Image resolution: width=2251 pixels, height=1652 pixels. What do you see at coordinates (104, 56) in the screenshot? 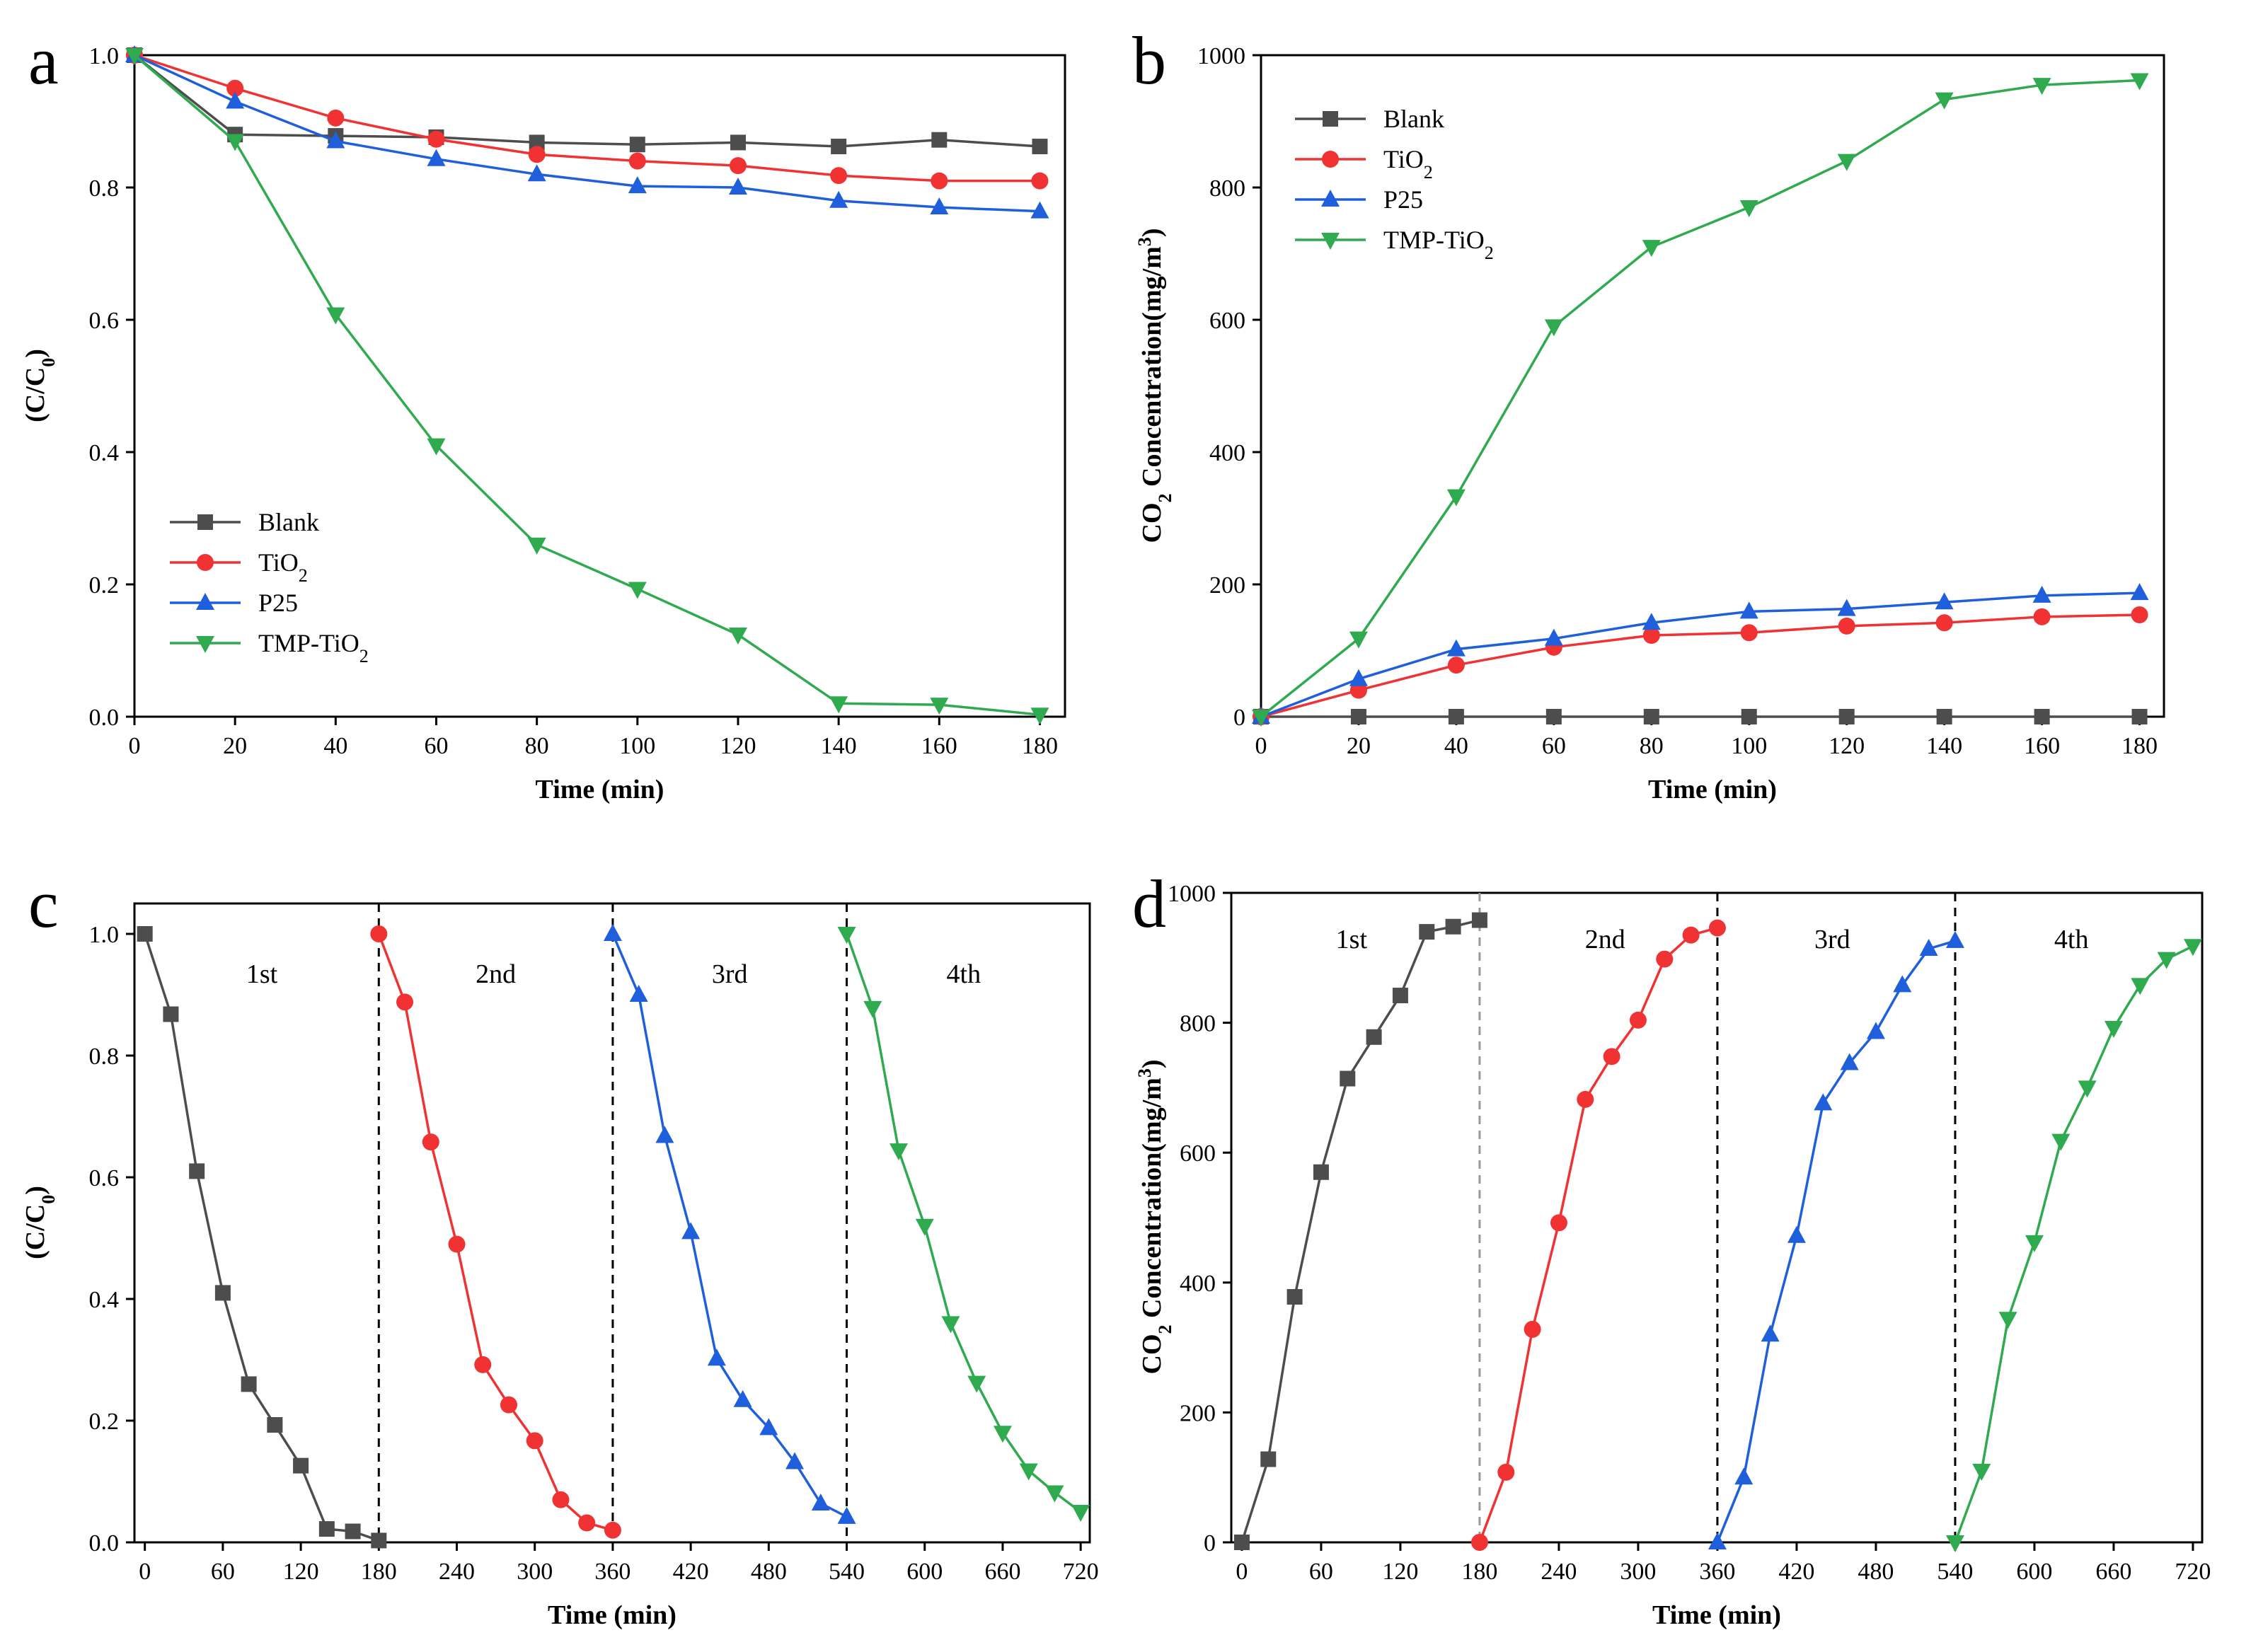
I see `y-tick-label: 1.0` at bounding box center [104, 56].